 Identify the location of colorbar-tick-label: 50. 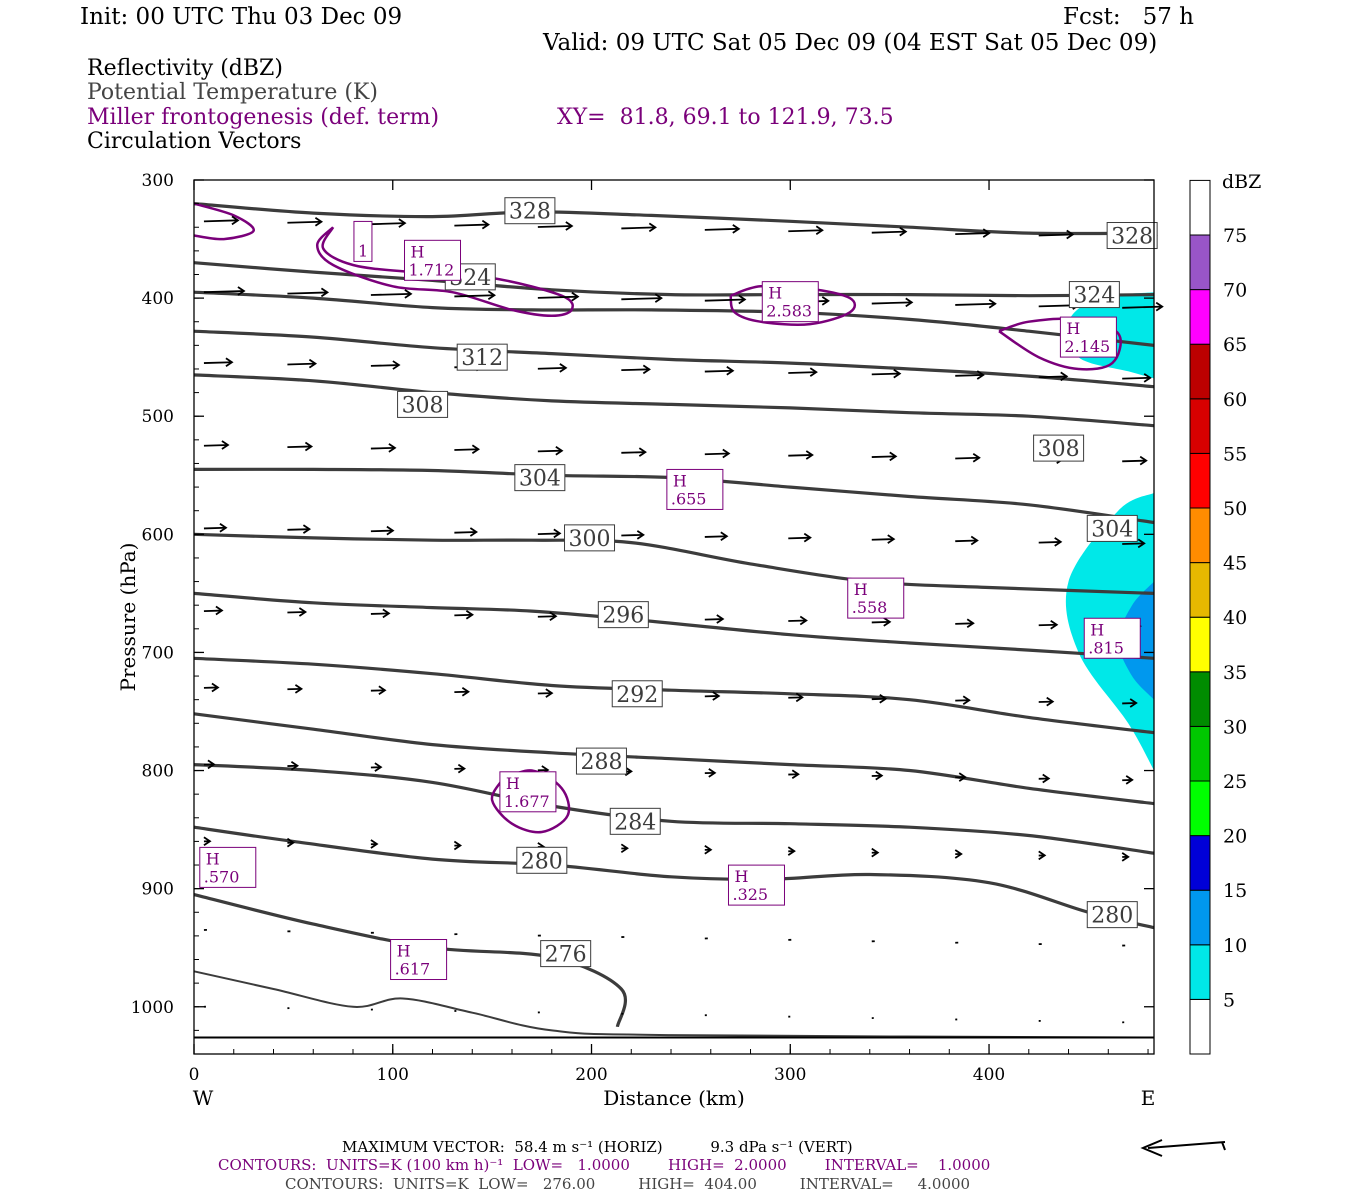
(1235, 509).